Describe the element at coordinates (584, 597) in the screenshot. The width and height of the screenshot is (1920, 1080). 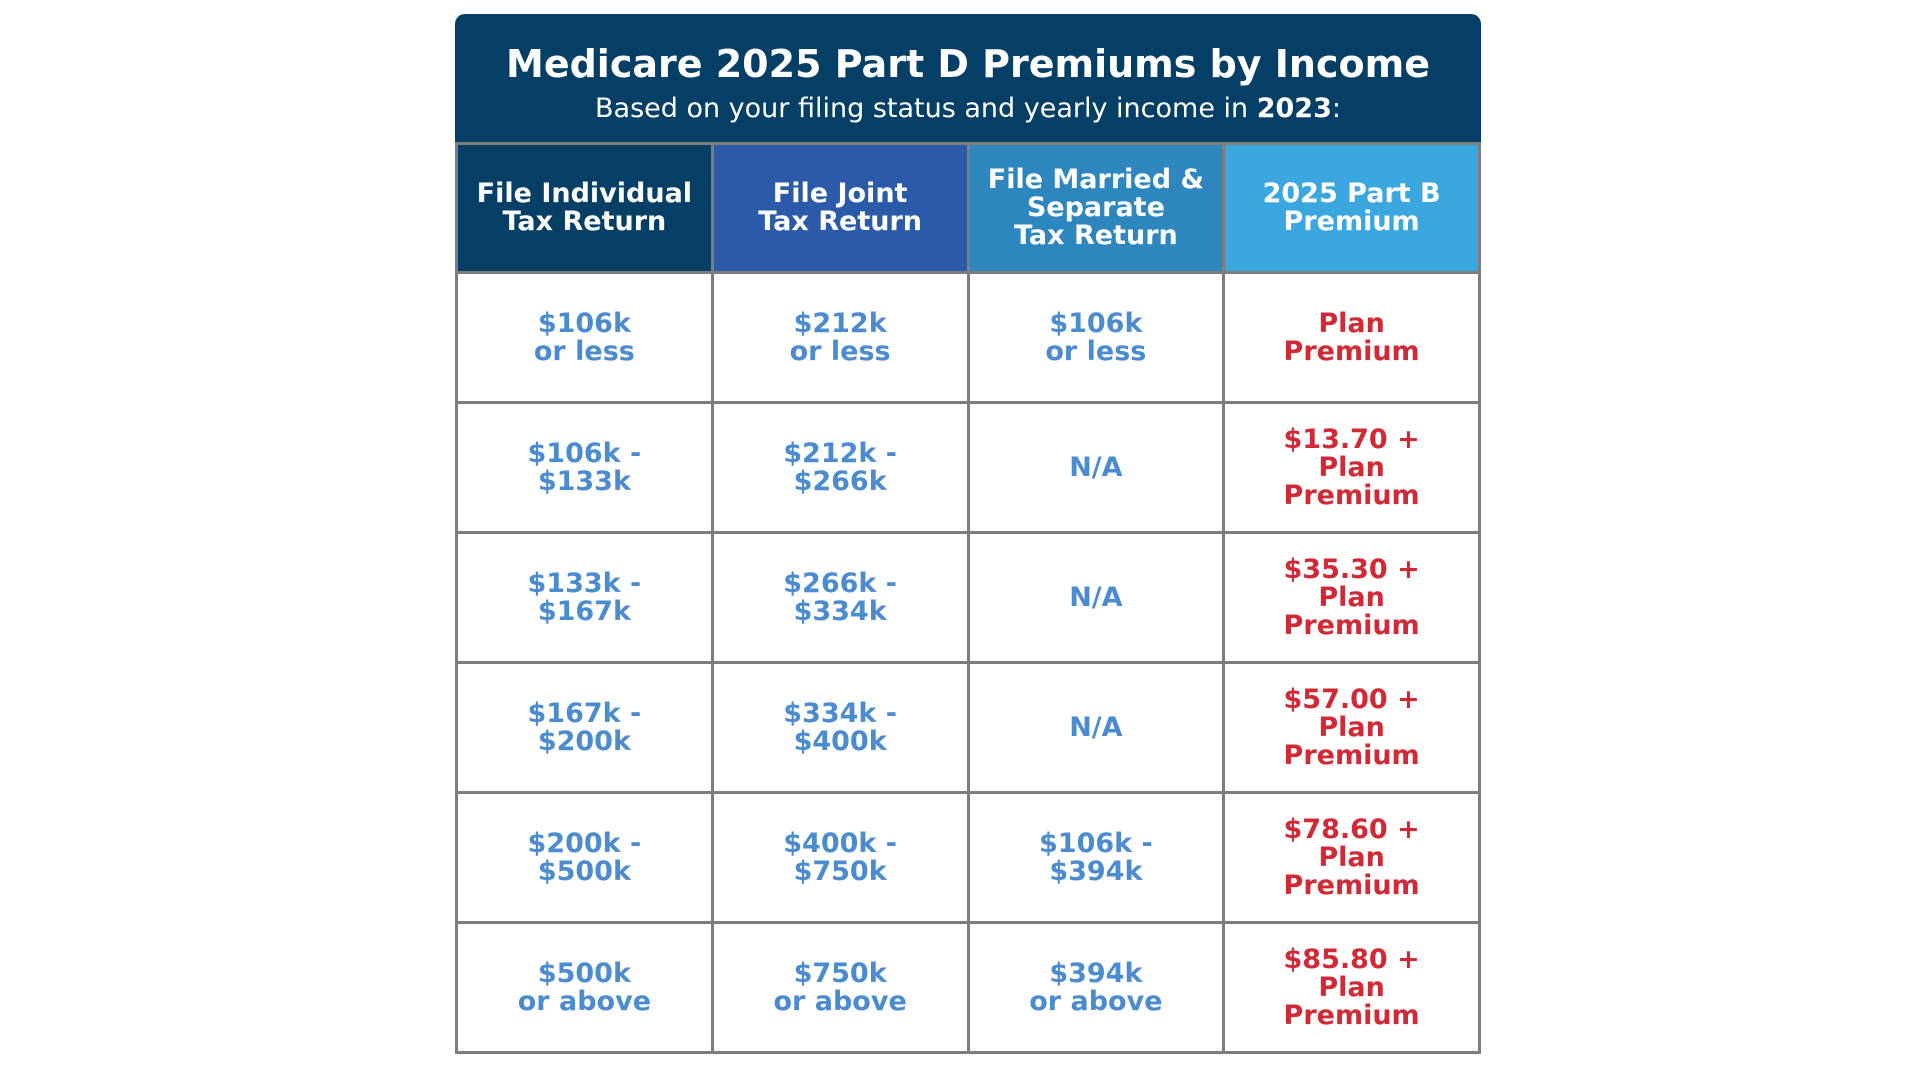
I see `cell-individual: $133k - $167k` at that location.